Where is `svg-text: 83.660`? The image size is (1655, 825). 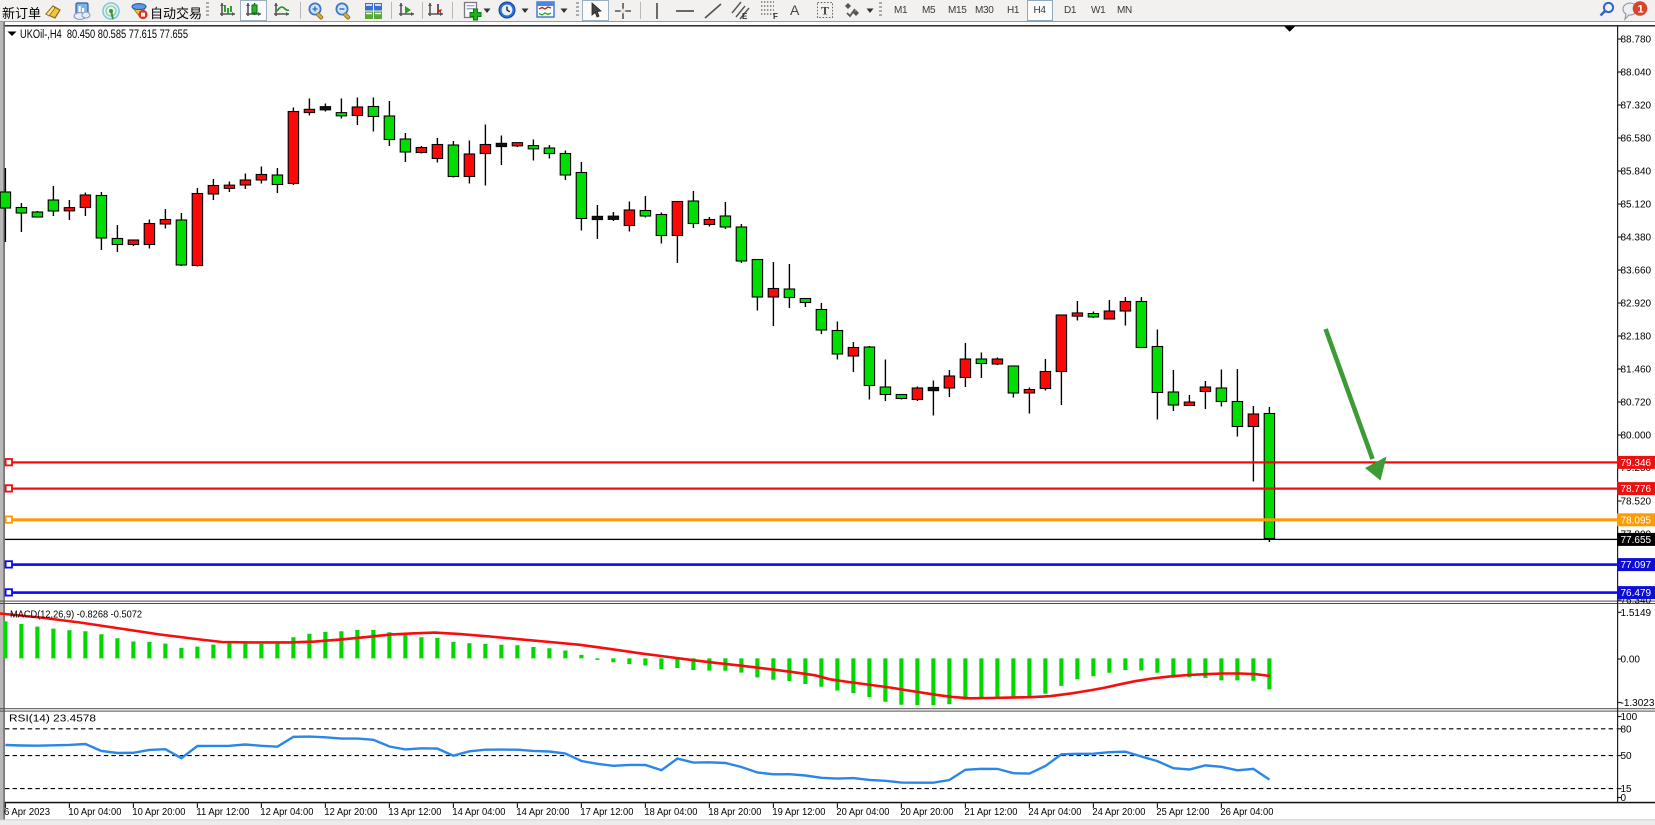
svg-text: 83.660 is located at coordinates (1636, 271).